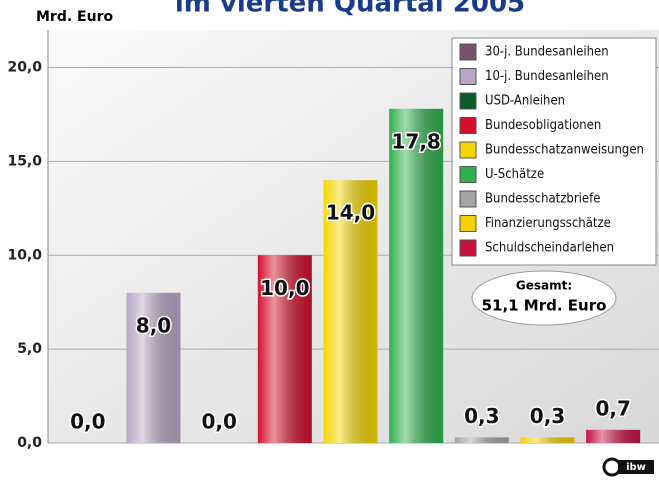 The width and height of the screenshot is (659, 482). What do you see at coordinates (542, 199) in the screenshot?
I see `legend-label: Bundesschatzbriefe` at bounding box center [542, 199].